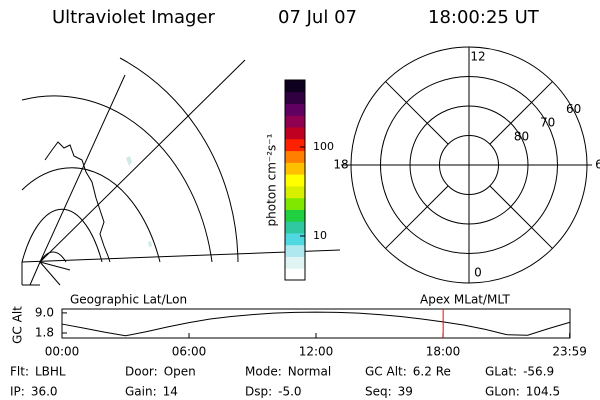  Describe the element at coordinates (134, 17) in the screenshot. I see `title: Ultraviolet Imager` at that location.